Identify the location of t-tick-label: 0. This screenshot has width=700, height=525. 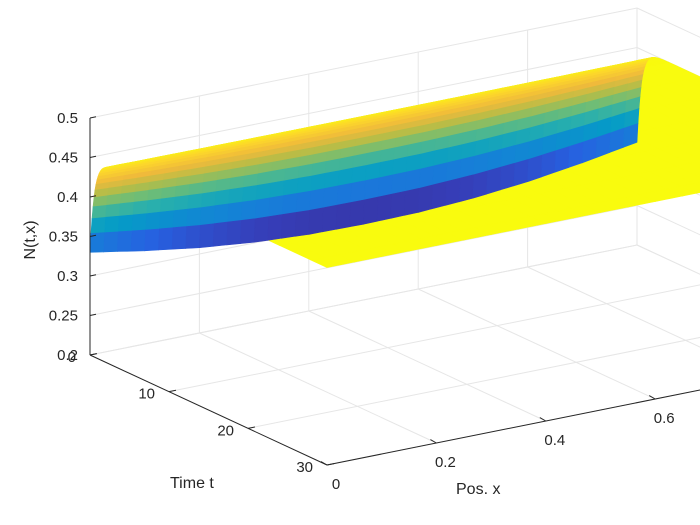
(72, 357).